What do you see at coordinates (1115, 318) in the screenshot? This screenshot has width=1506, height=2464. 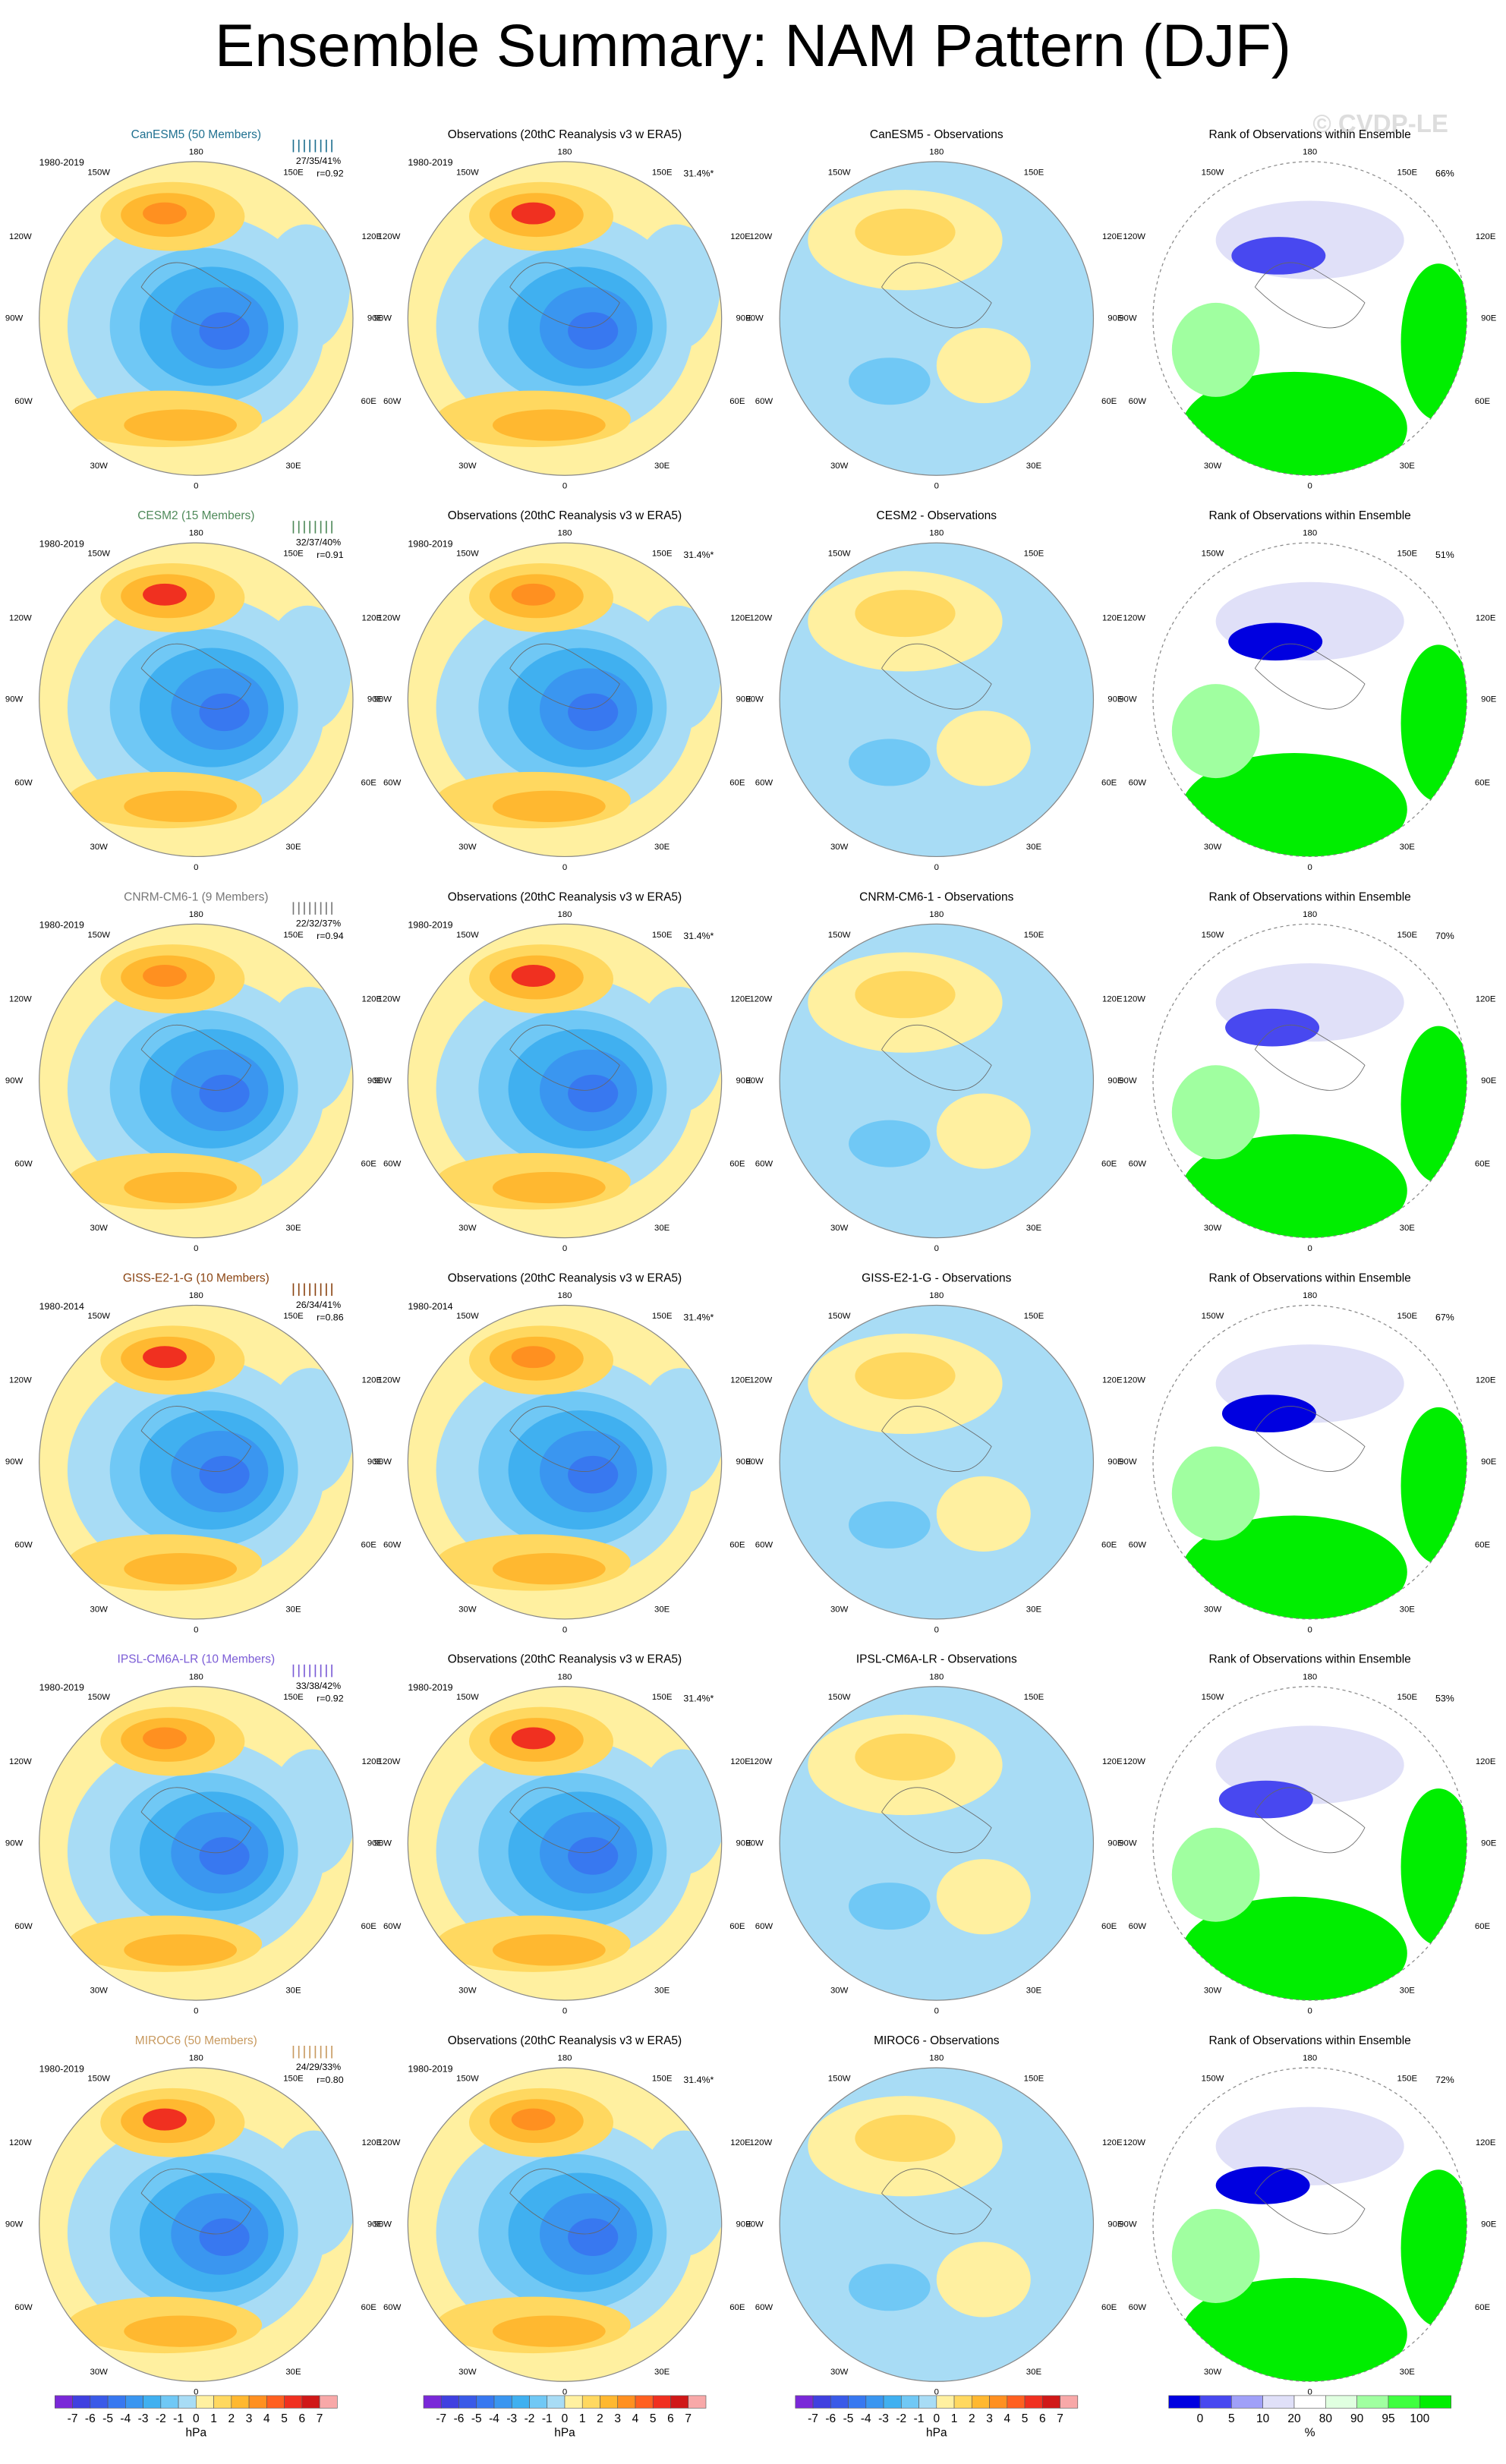 I see `lon-label: 90E` at bounding box center [1115, 318].